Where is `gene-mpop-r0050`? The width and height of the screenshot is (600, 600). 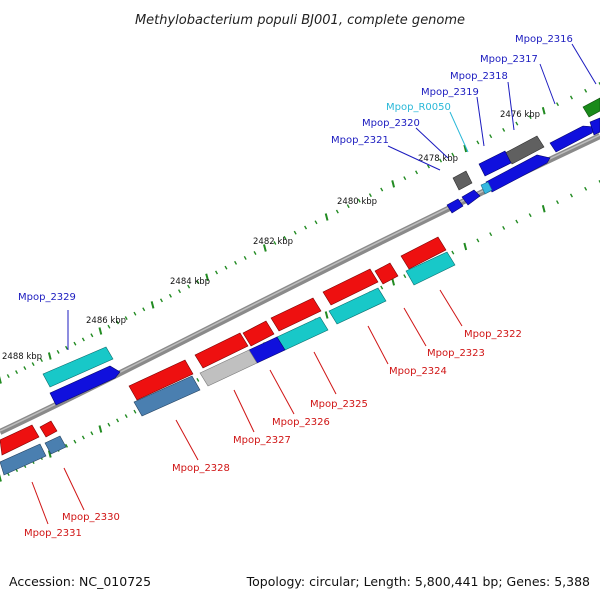
gene-mpop-r0050 is located at coordinates (486, 188).